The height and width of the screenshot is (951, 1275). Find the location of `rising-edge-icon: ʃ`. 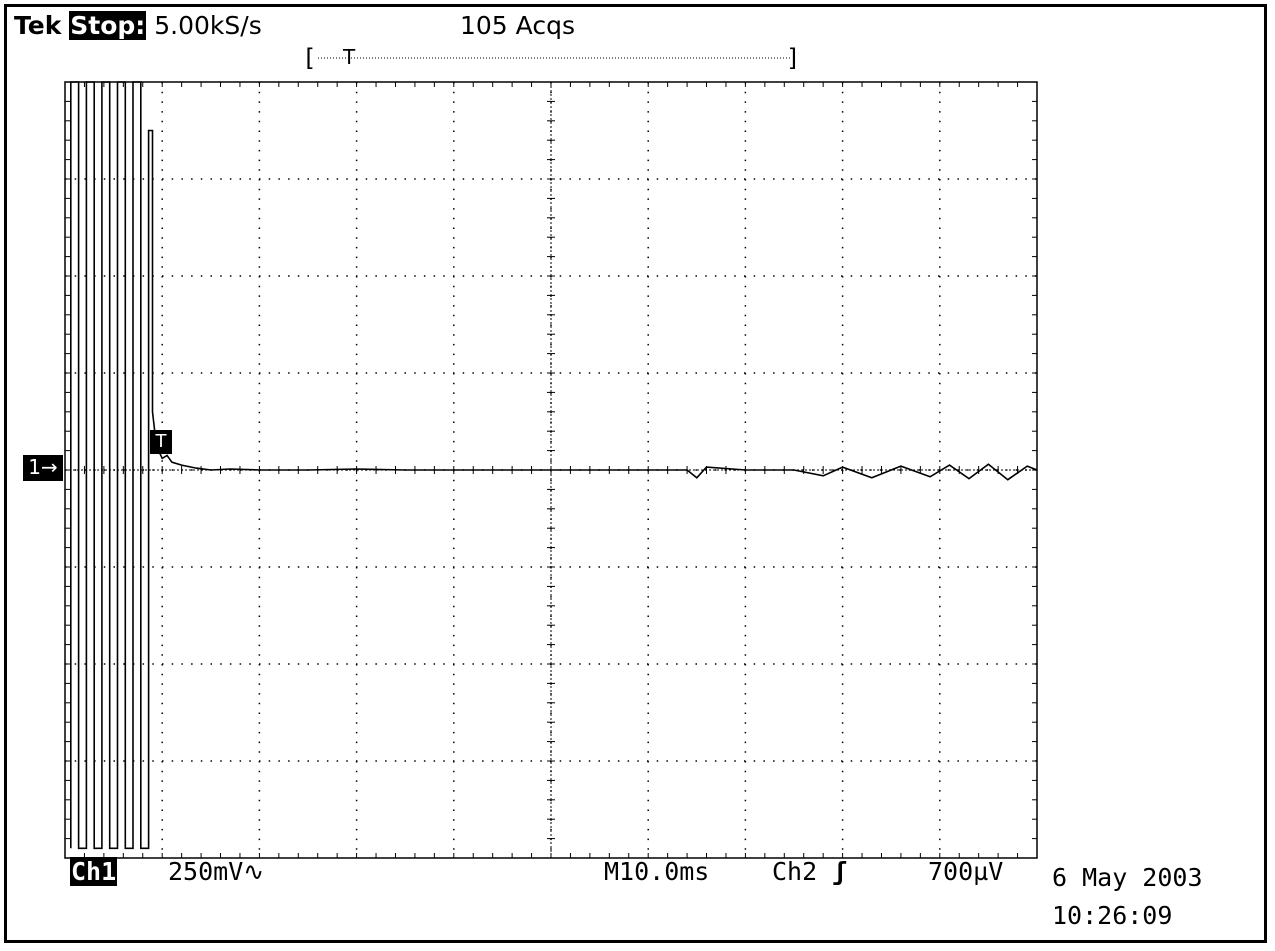

rising-edge-icon: ʃ is located at coordinates (840, 871).